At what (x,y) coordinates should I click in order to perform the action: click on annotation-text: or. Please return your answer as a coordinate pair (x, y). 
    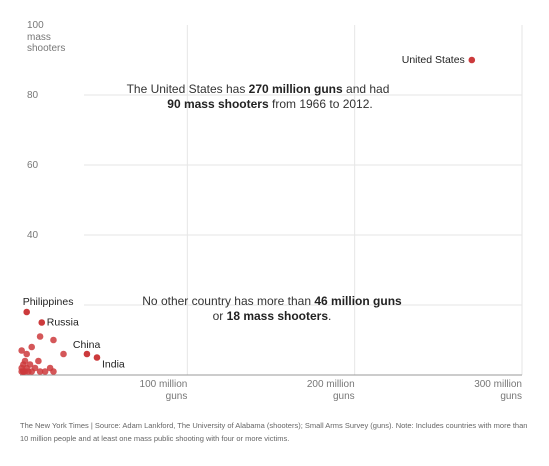
    Looking at the image, I should click on (220, 316).